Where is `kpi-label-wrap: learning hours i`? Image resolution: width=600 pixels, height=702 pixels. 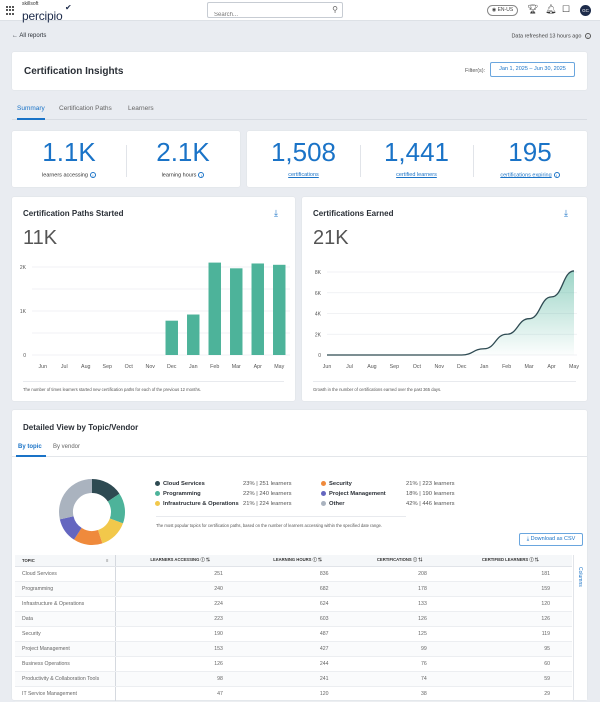 kpi-label-wrap: learning hours i is located at coordinates (183, 175).